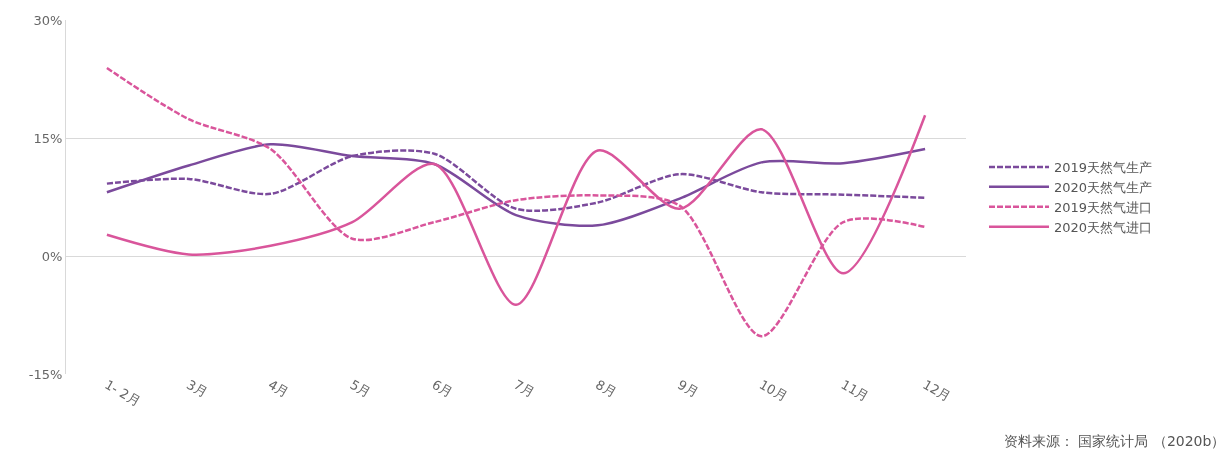 Image resolution: width=1231 pixels, height=452 pixels. I want to click on y-tick-label: -15%, so click(45, 374).